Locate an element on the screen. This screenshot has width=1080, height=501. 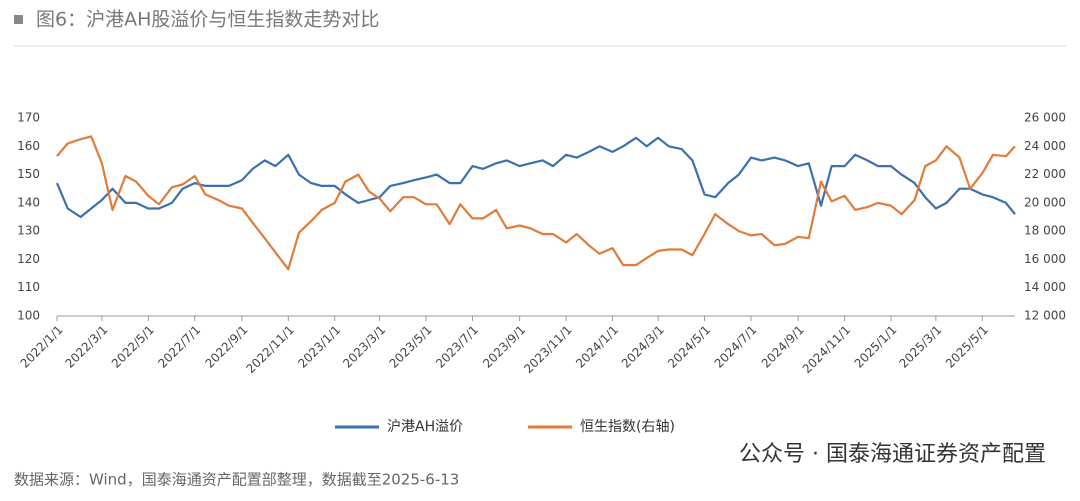
x-tick-label: 2023/11/1 is located at coordinates (547, 349).